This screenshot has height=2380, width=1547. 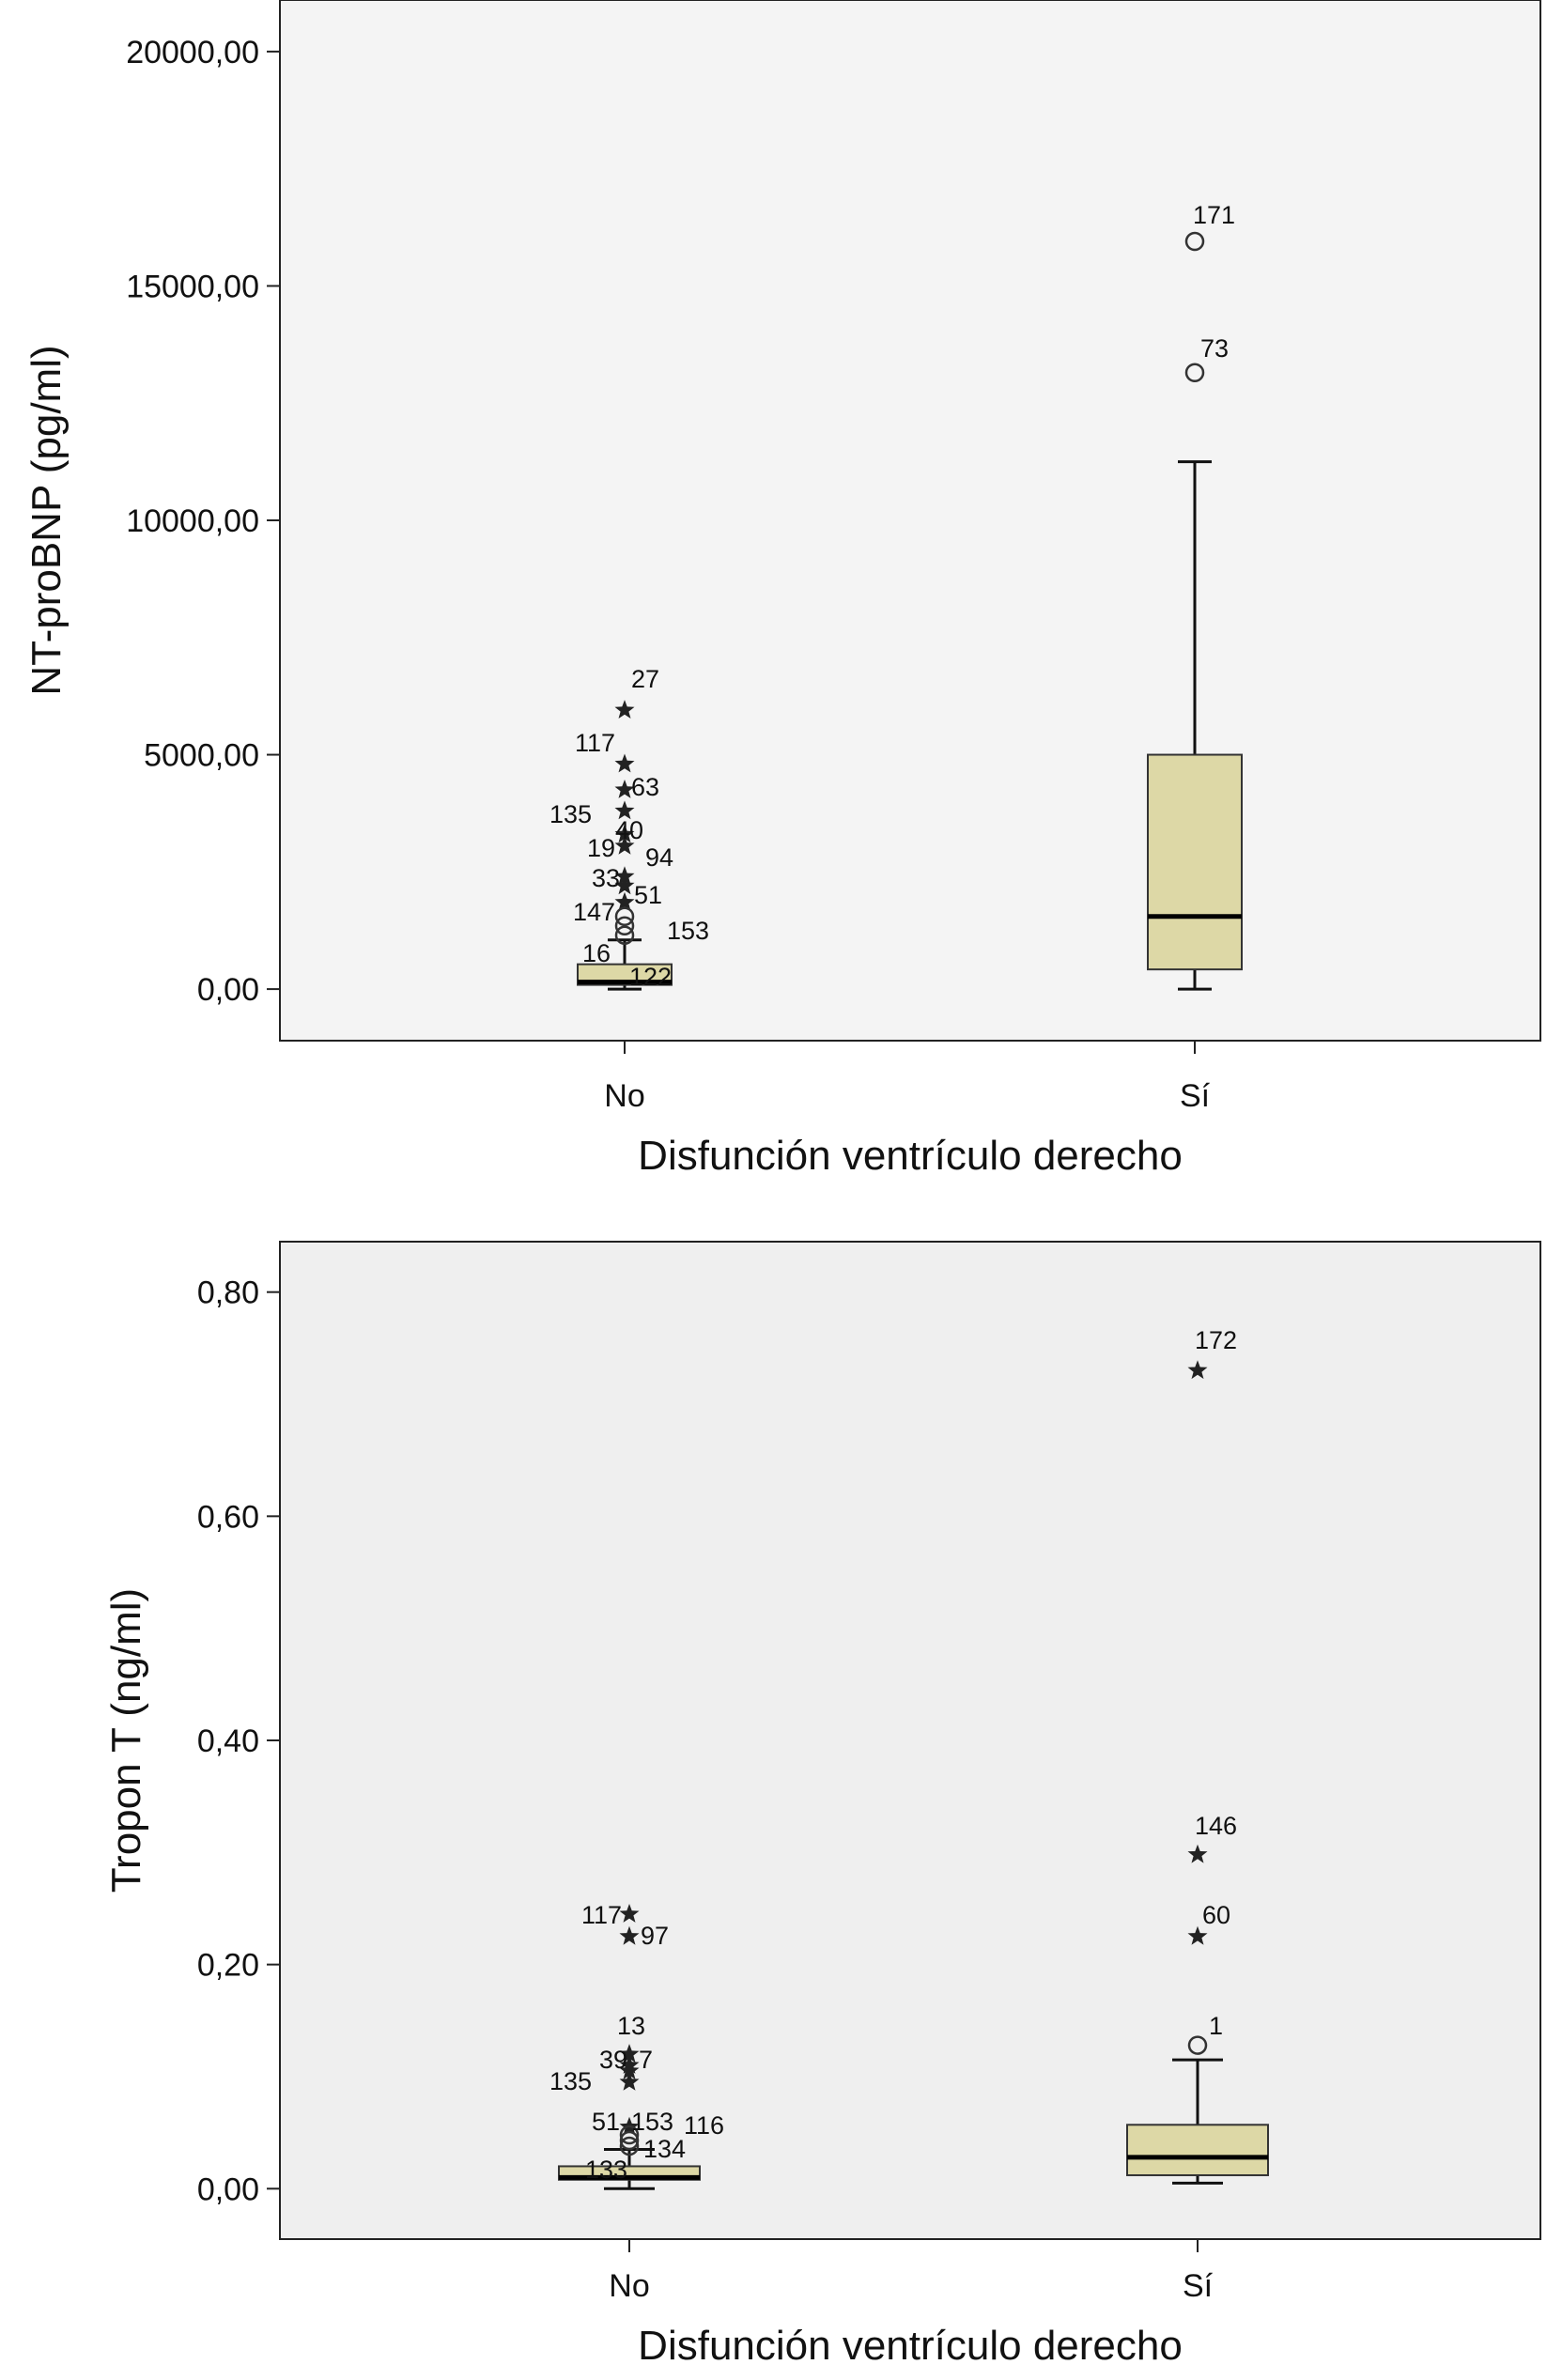 I want to click on y-tick-label: 0,80, so click(x=228, y=1293).